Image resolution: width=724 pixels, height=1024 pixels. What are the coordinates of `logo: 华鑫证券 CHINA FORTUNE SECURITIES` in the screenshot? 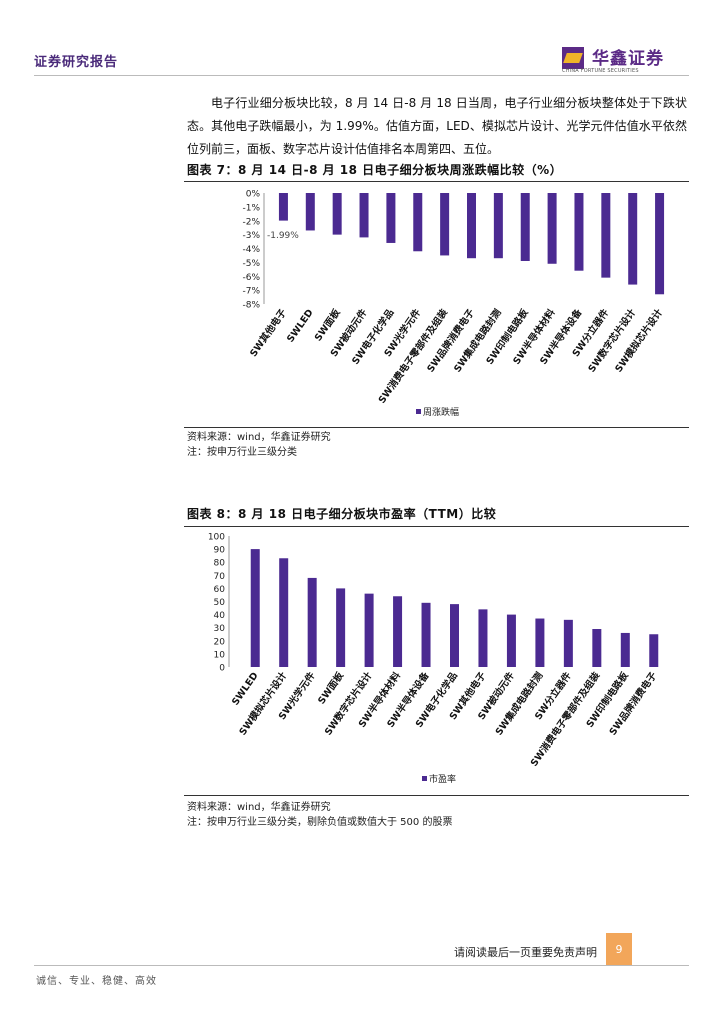 It's located at (617, 60).